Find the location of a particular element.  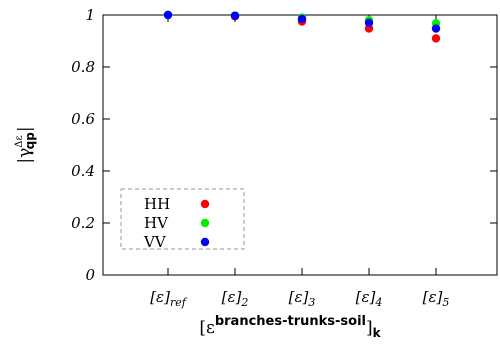

x-axis-title: [εbranches-trunks-soil]k is located at coordinates (290, 327).